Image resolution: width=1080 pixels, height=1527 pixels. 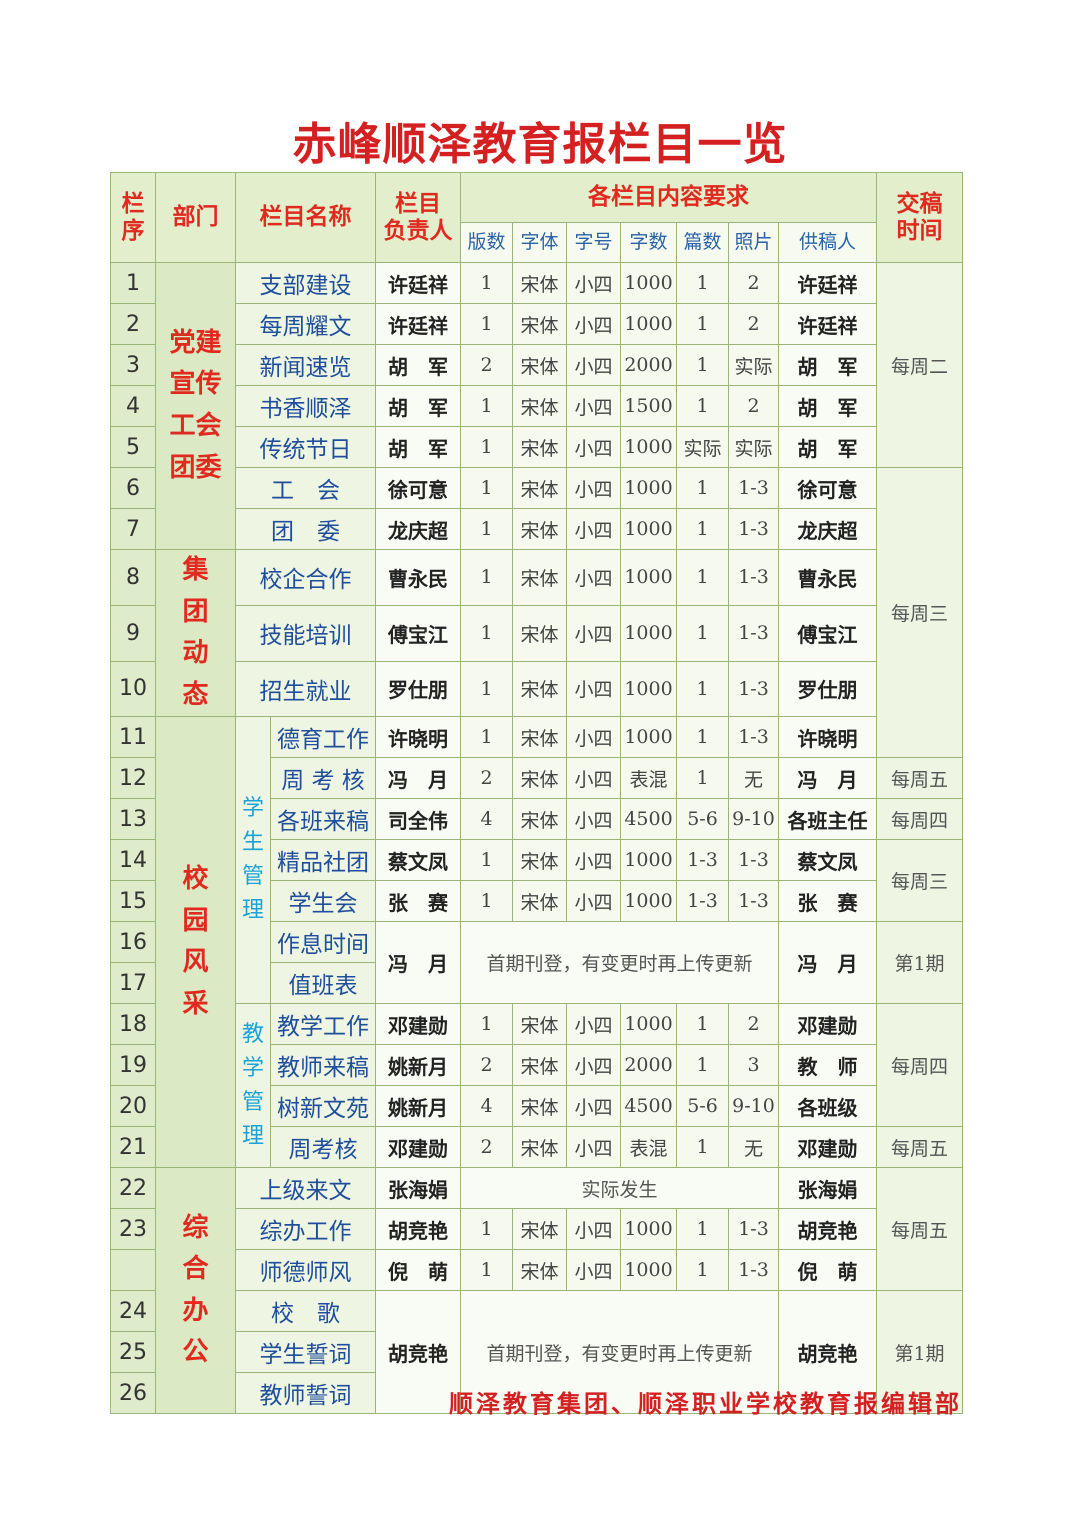 I want to click on column-name: 工 会, so click(x=305, y=488).